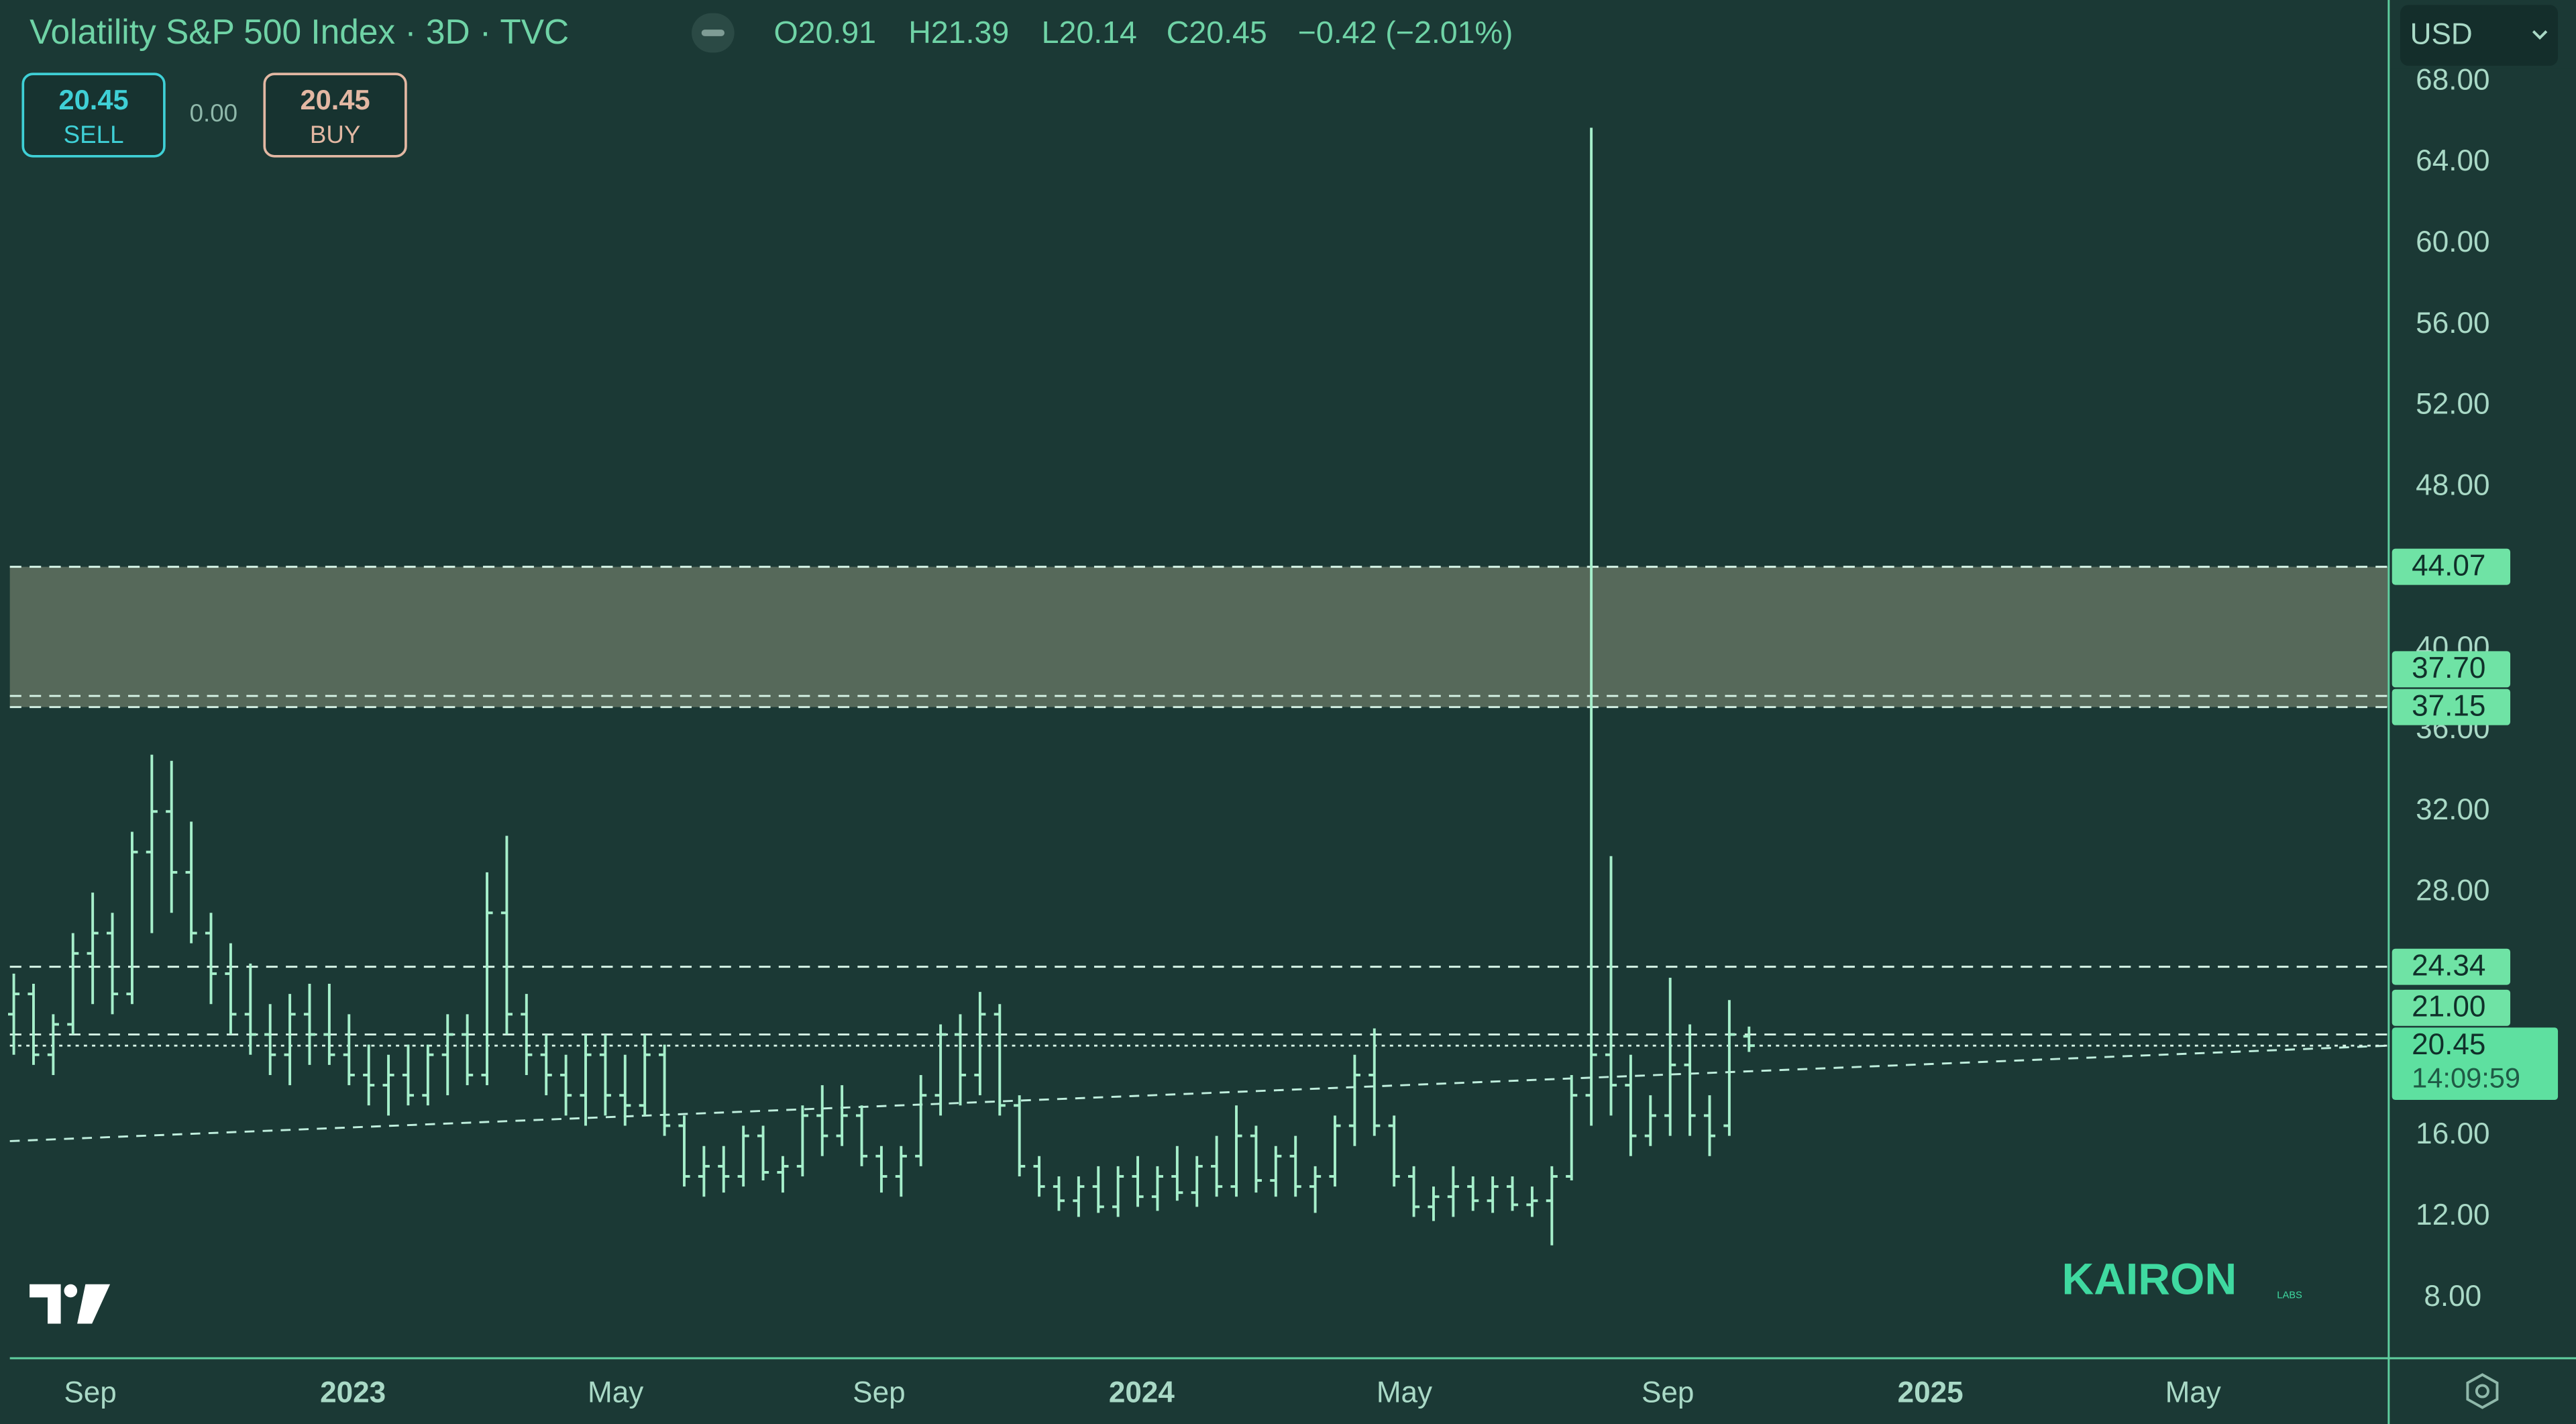  Describe the element at coordinates (335, 115) in the screenshot. I see `buy-button` at that location.